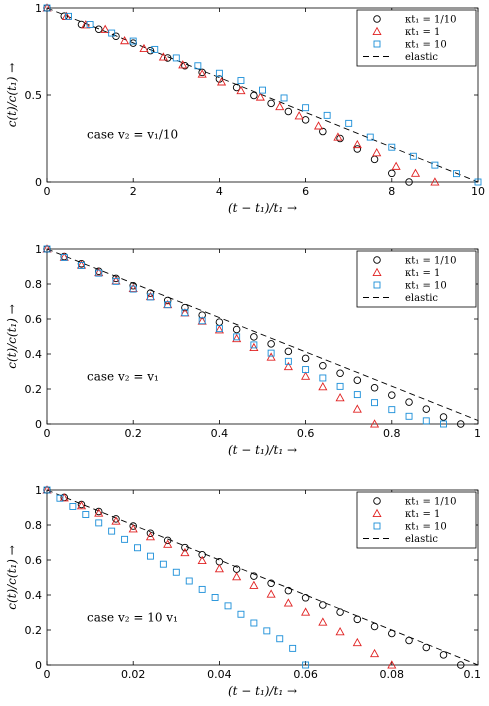  Describe the element at coordinates (34, 354) in the screenshot. I see `y-tick-label: 0.4` at that location.